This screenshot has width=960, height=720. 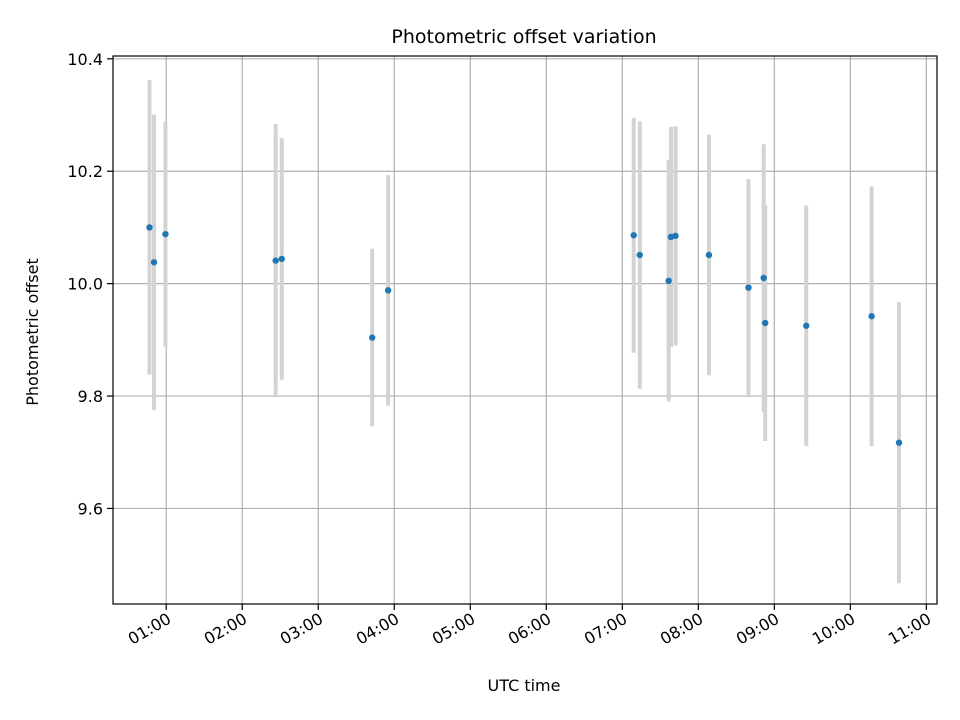 What do you see at coordinates (32, 332) in the screenshot?
I see `y-axis-label: Photometric offset` at bounding box center [32, 332].